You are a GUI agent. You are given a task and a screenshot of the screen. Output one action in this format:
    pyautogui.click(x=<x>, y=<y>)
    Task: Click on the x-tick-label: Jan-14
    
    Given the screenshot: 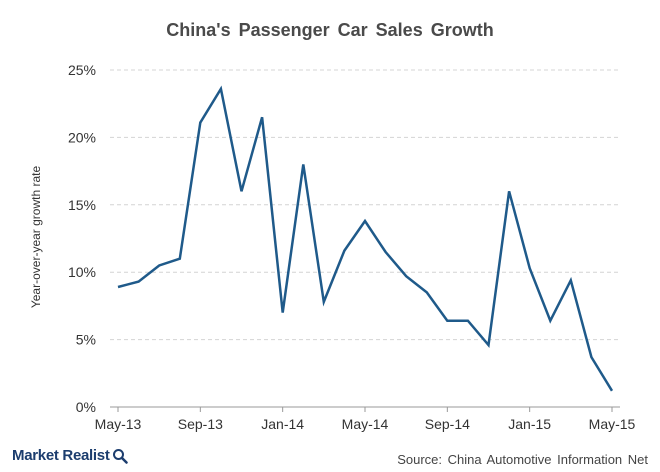 What is the action you would take?
    pyautogui.click(x=282, y=424)
    